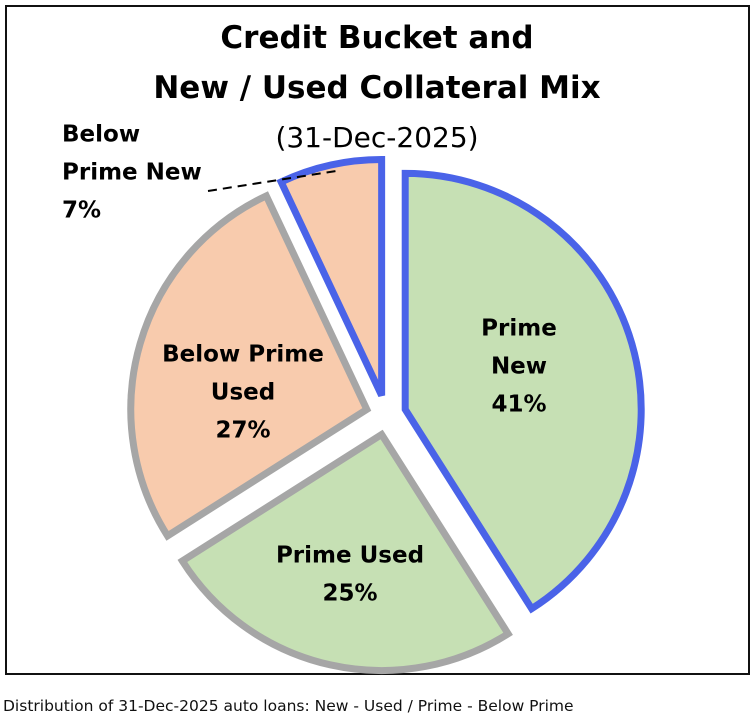 The width and height of the screenshot is (754, 720). What do you see at coordinates (349, 594) in the screenshot?
I see `slice-label: 25%` at bounding box center [349, 594].